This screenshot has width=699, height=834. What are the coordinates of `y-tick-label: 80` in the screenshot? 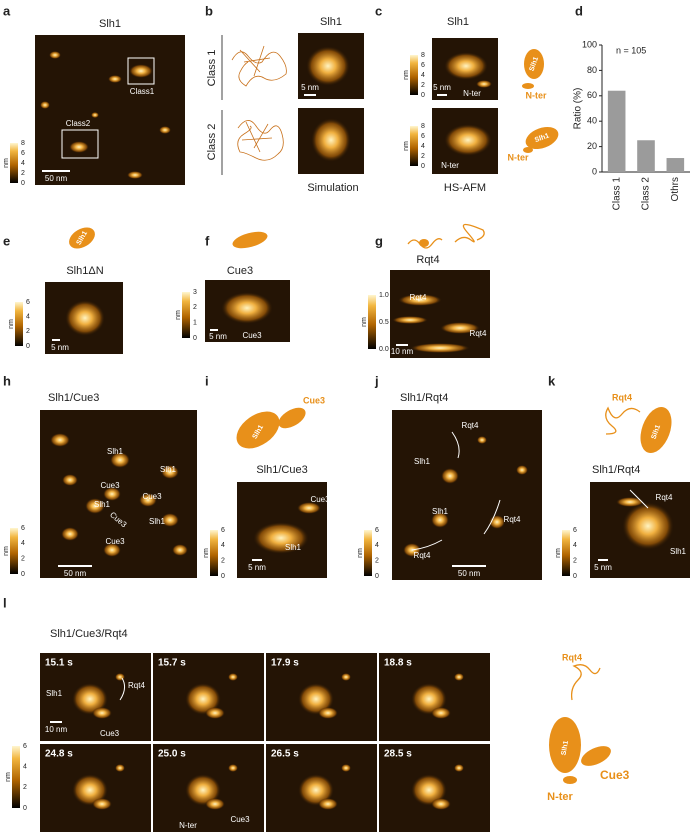 It's located at (592, 70).